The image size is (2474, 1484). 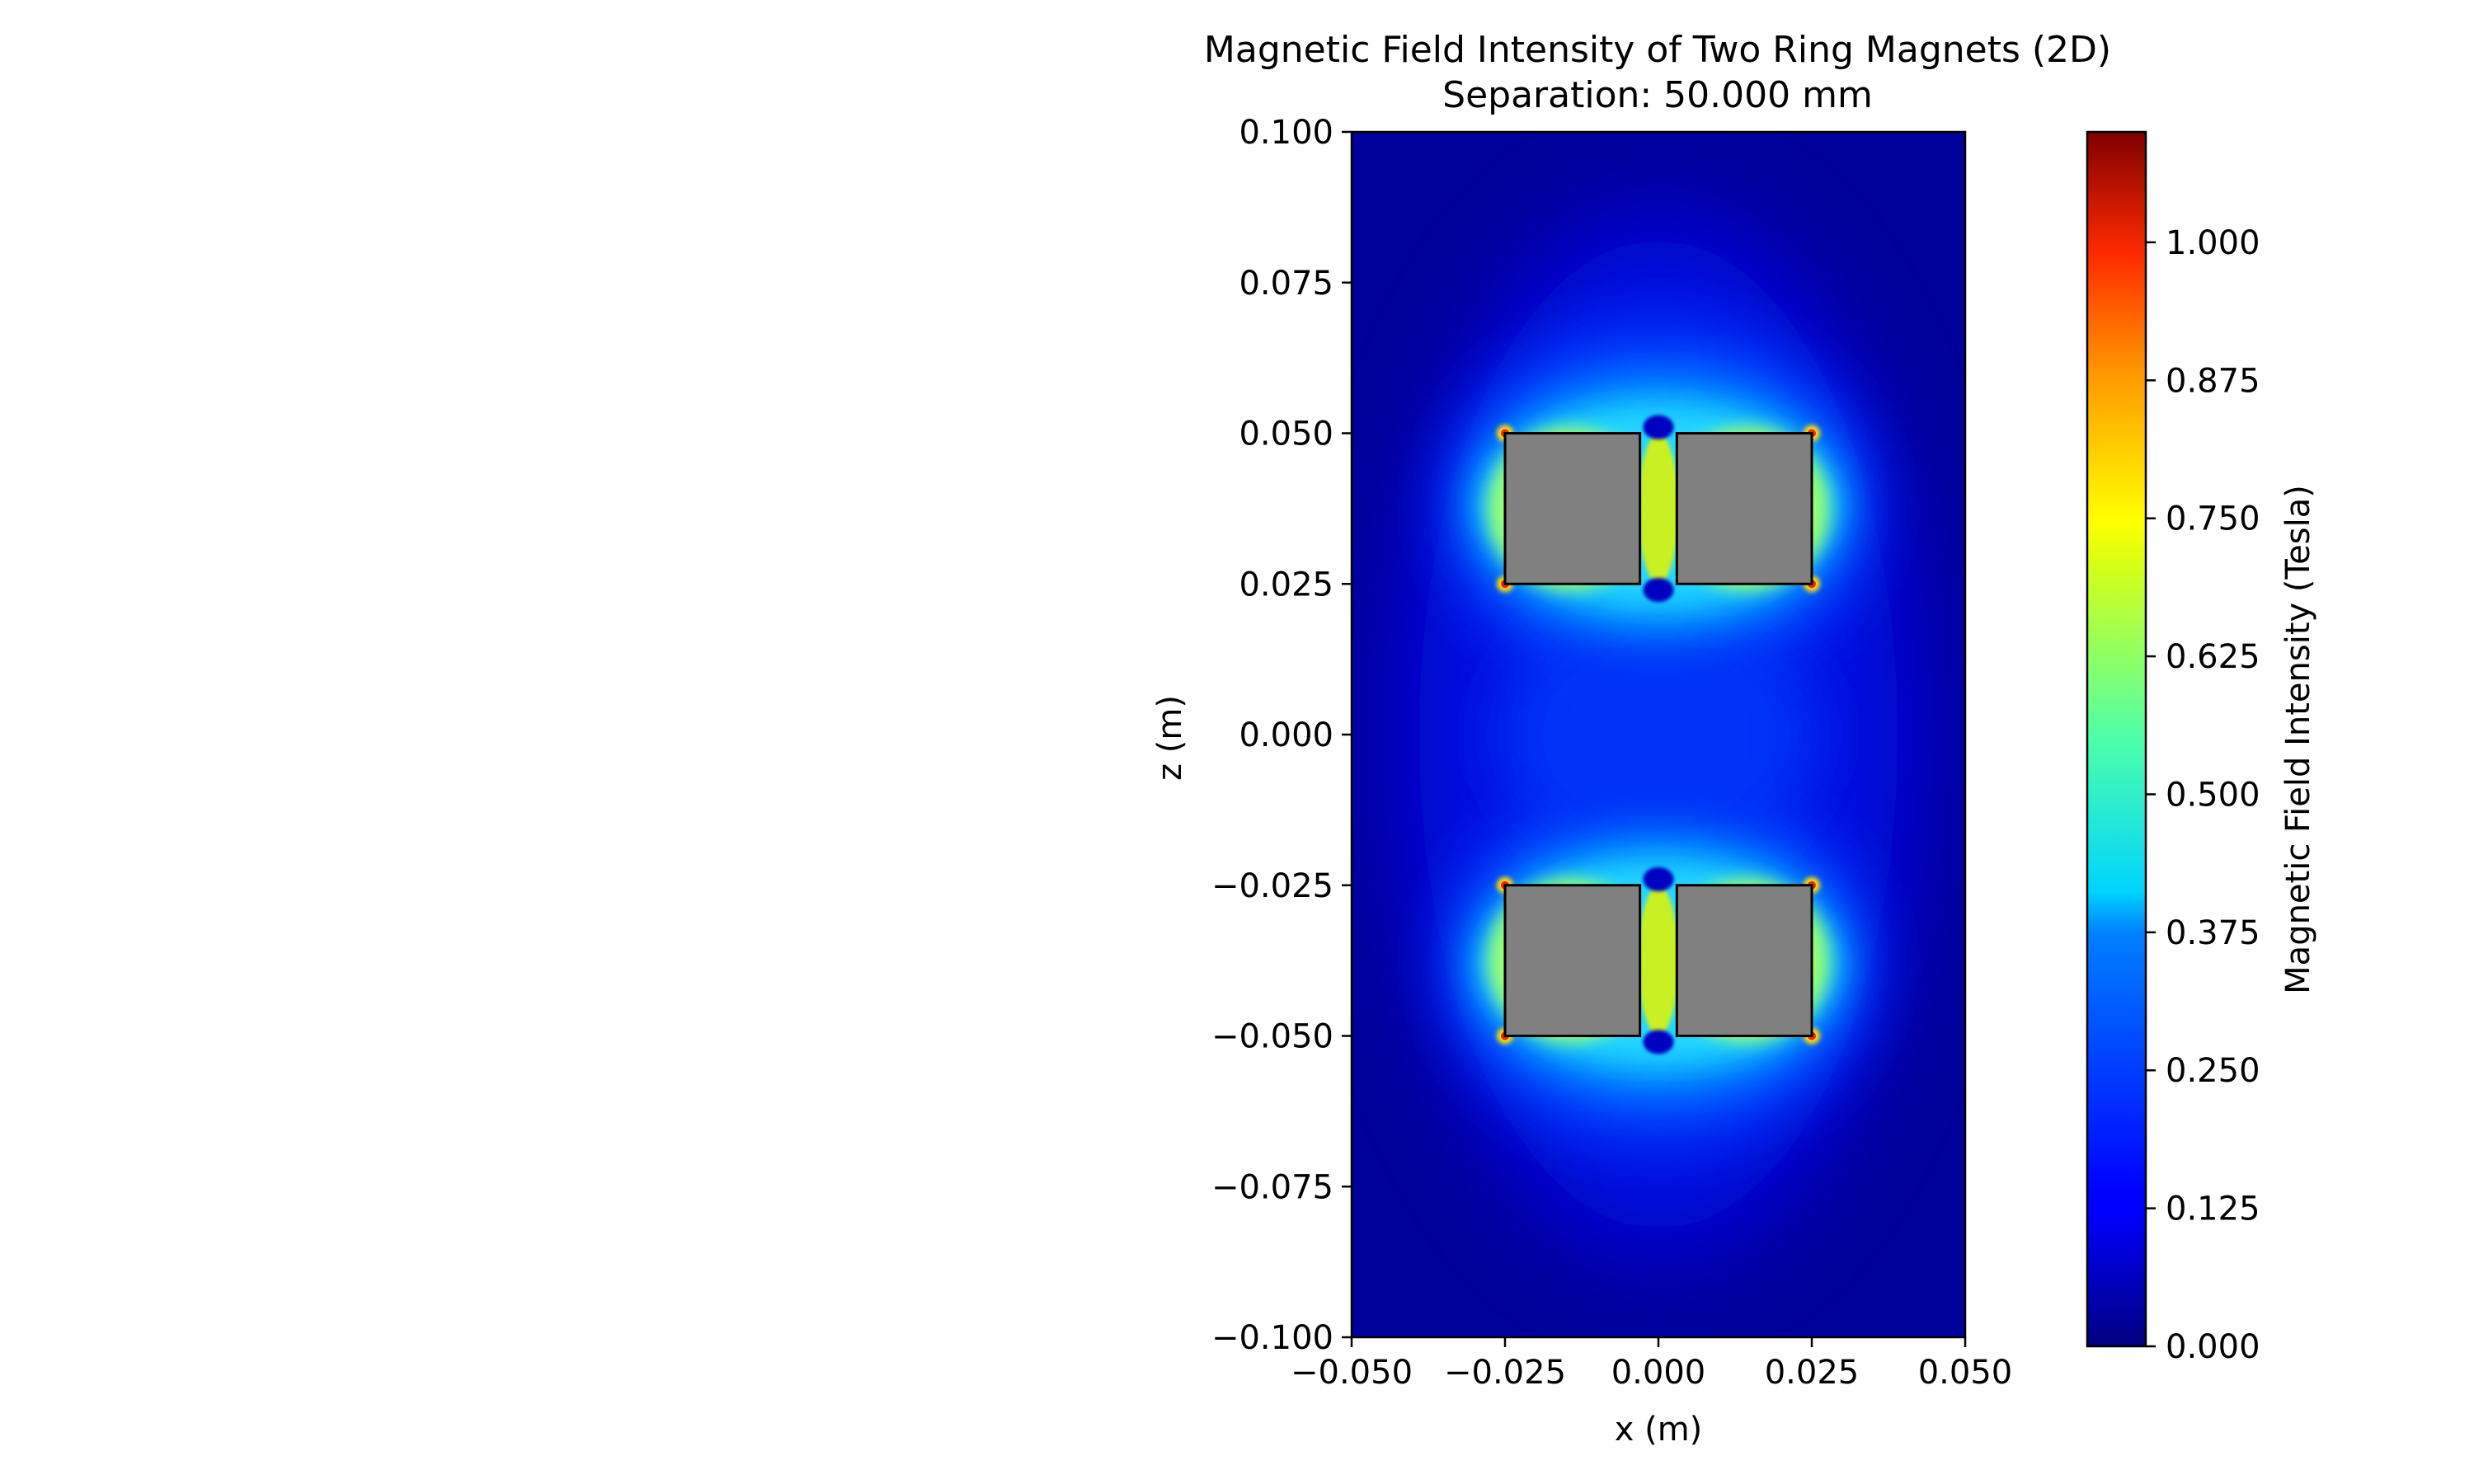 What do you see at coordinates (1272, 1037) in the screenshot?
I see `y-tick-label: −0.050` at bounding box center [1272, 1037].